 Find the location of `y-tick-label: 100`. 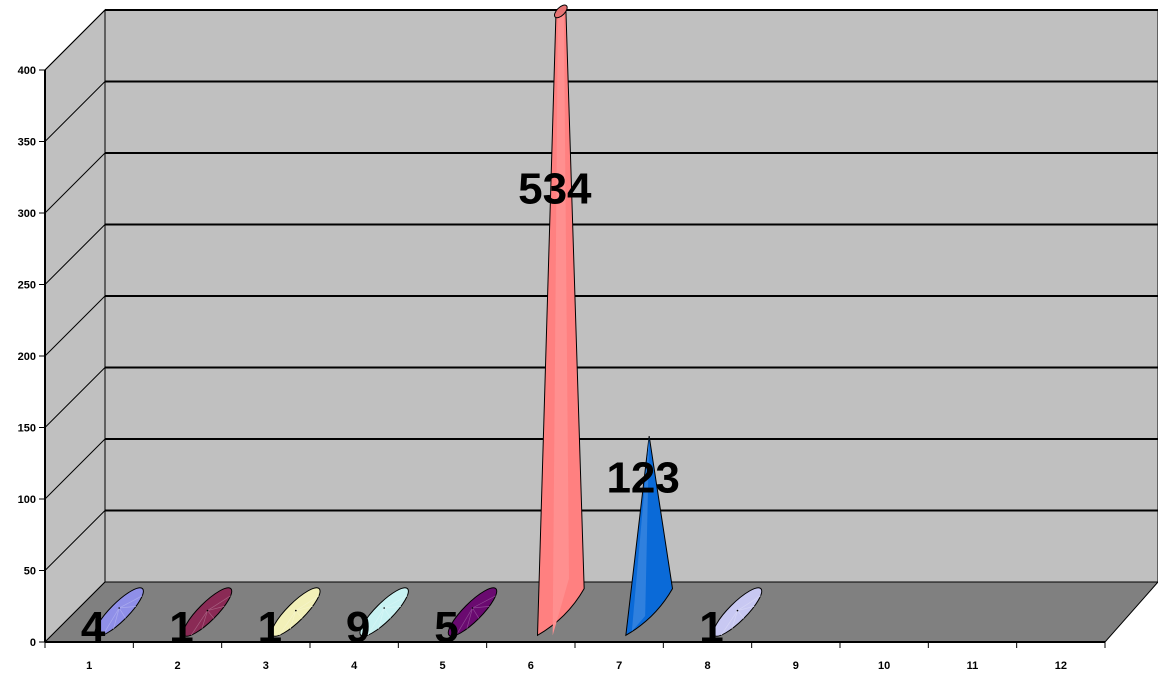

y-tick-label: 100 is located at coordinates (27, 500).